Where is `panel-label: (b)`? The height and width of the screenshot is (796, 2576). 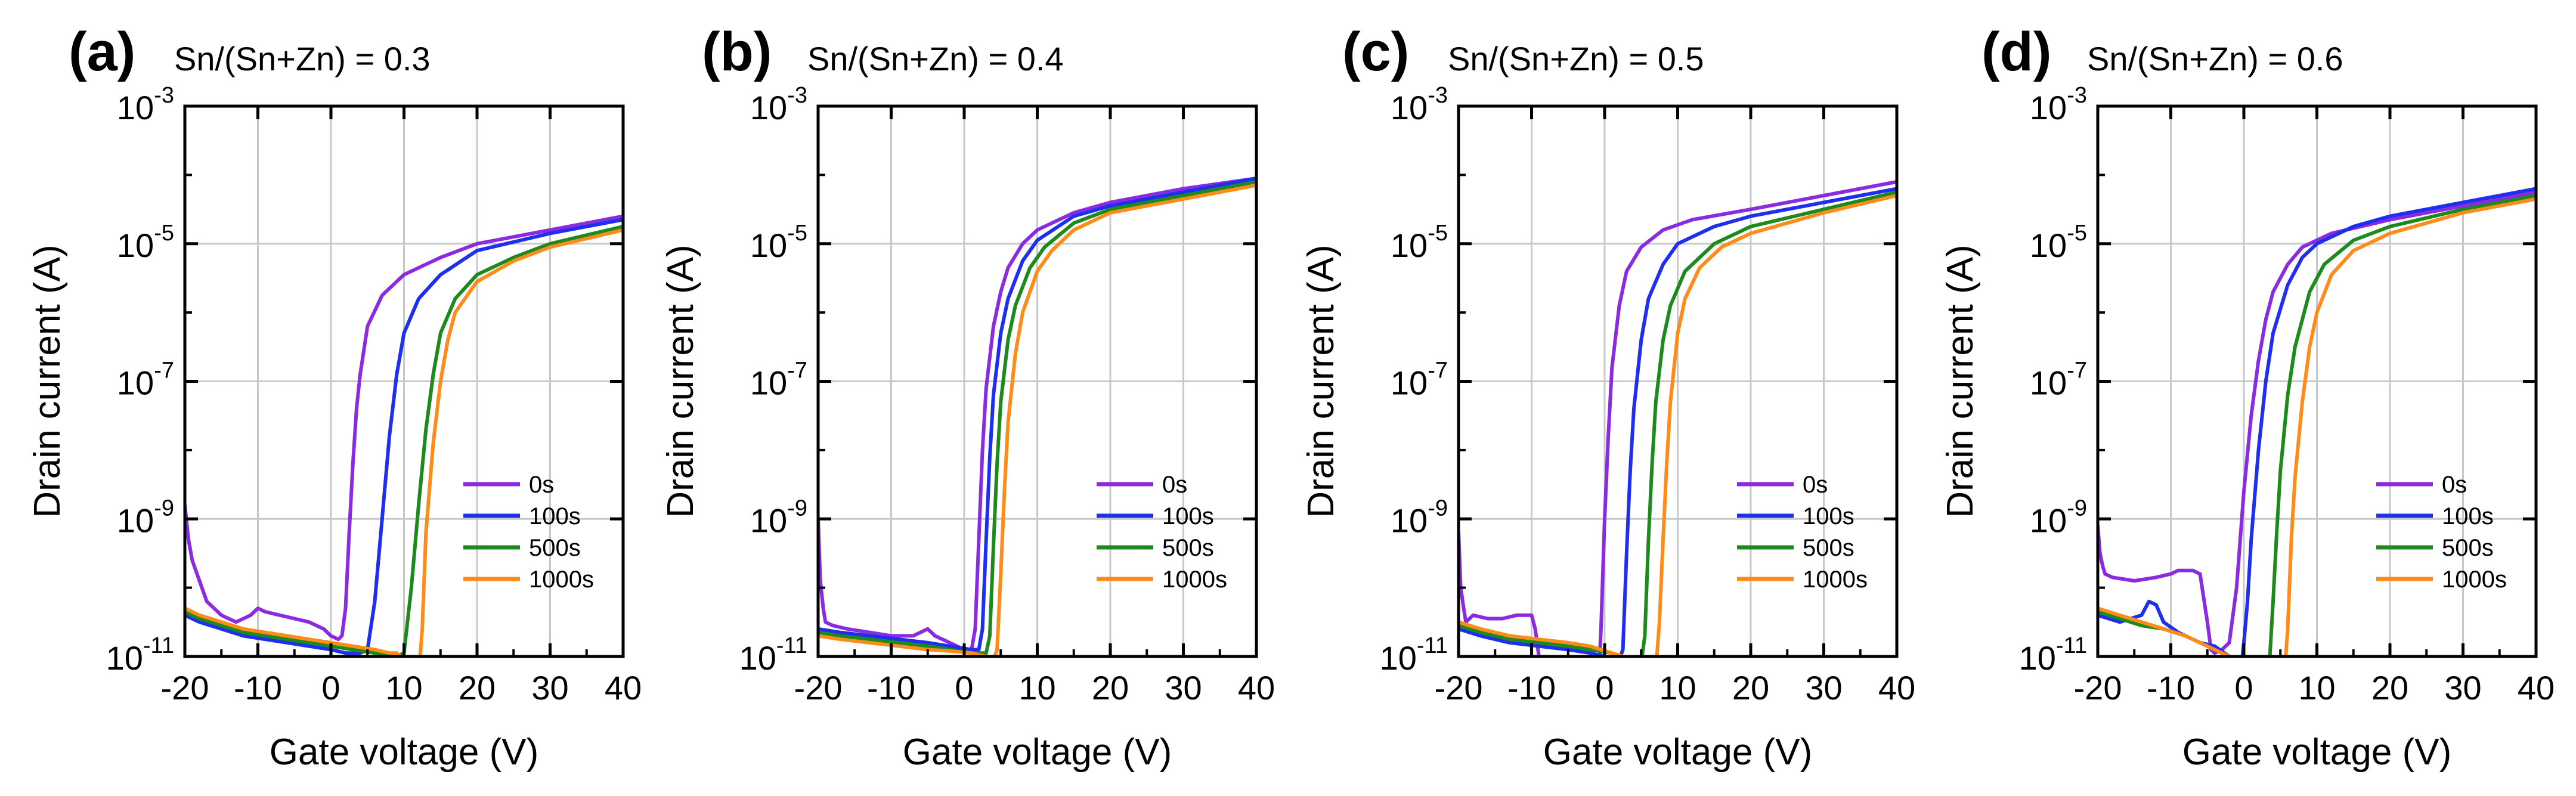
panel-label: (b) is located at coordinates (737, 51).